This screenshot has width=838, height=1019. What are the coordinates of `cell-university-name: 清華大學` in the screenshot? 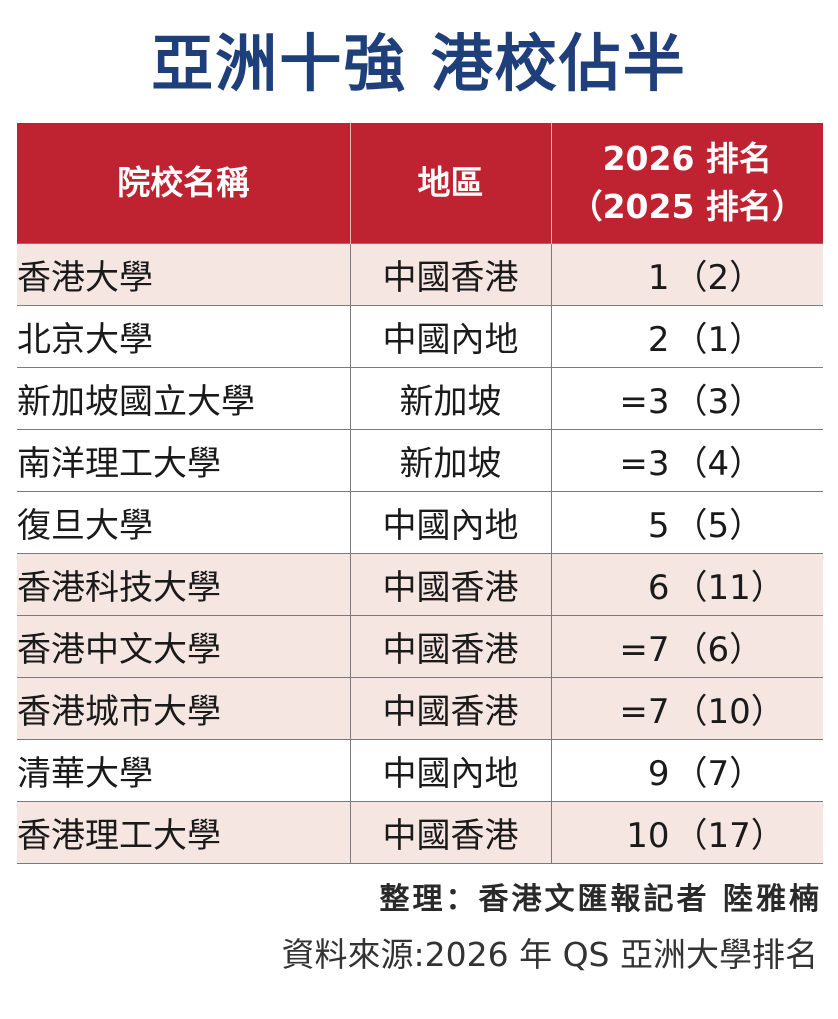 It's located at (184, 770).